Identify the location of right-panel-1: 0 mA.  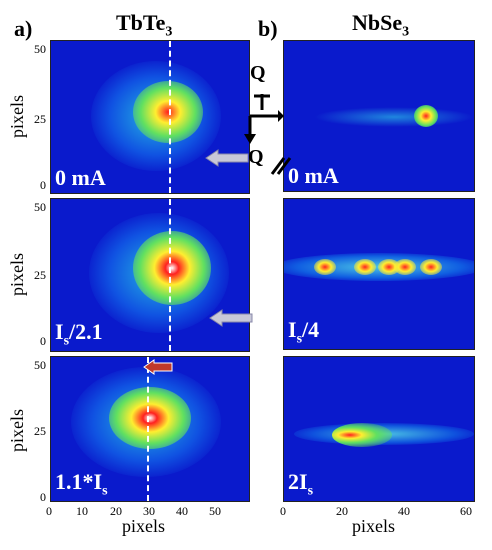
(379, 116).